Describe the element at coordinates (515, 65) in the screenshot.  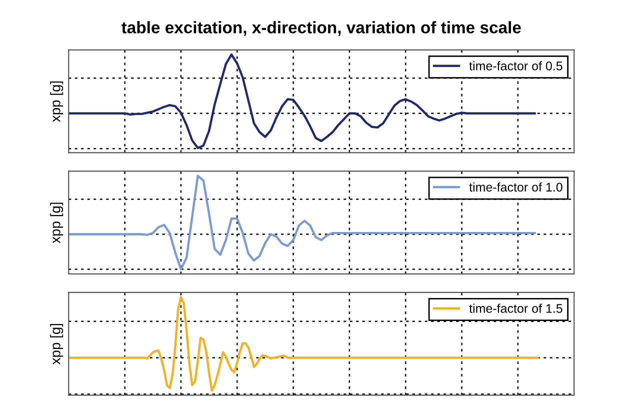
I see `legend-label: time-factor of 0.5` at that location.